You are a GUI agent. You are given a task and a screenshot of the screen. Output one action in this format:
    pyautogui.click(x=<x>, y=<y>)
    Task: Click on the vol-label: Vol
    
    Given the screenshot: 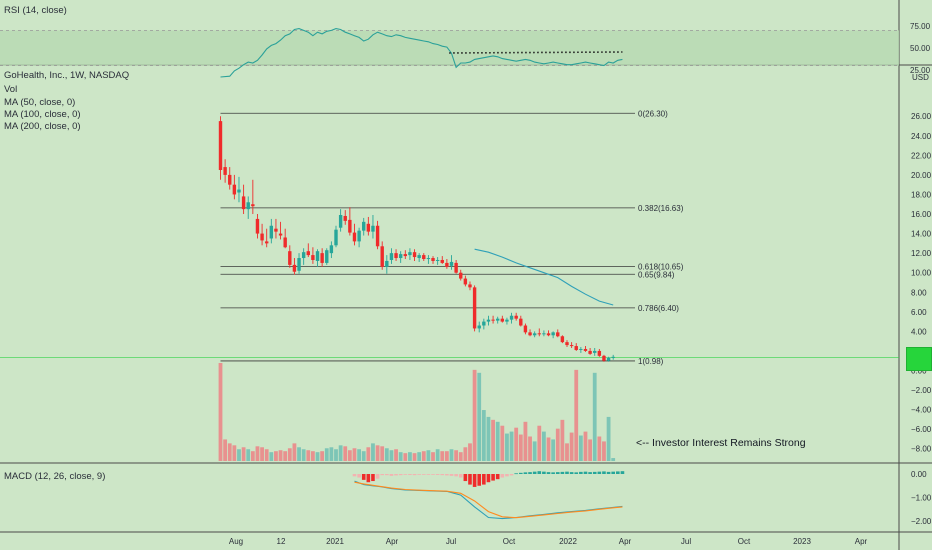 What is the action you would take?
    pyautogui.click(x=11, y=89)
    